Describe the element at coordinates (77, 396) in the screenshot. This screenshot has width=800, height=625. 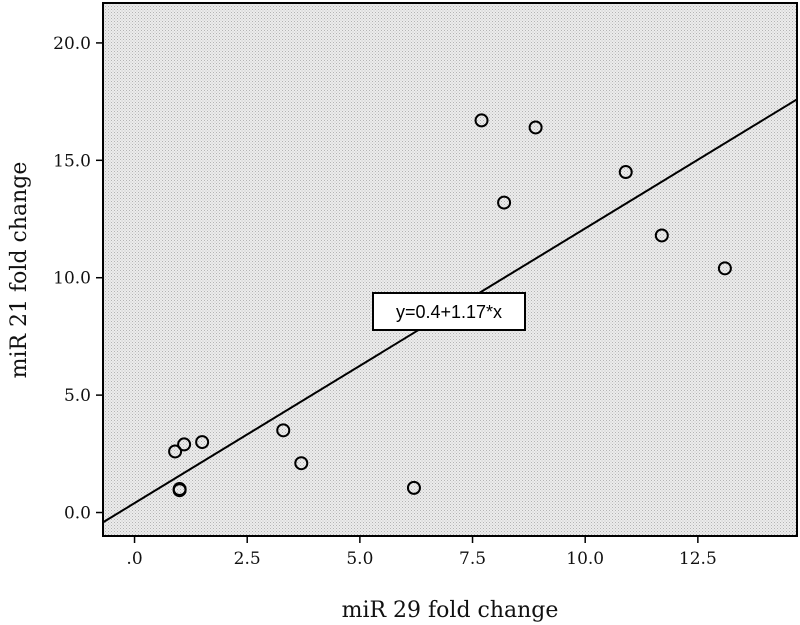
I see `y-tick-label: 5.0` at that location.